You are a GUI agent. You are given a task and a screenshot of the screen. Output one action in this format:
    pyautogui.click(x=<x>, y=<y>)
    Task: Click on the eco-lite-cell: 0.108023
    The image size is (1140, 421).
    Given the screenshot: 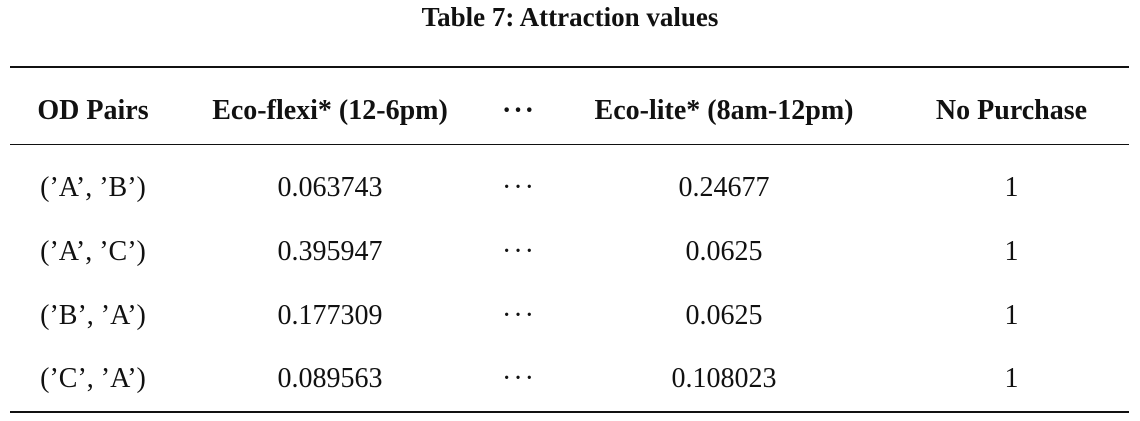 What is the action you would take?
    pyautogui.click(x=724, y=378)
    